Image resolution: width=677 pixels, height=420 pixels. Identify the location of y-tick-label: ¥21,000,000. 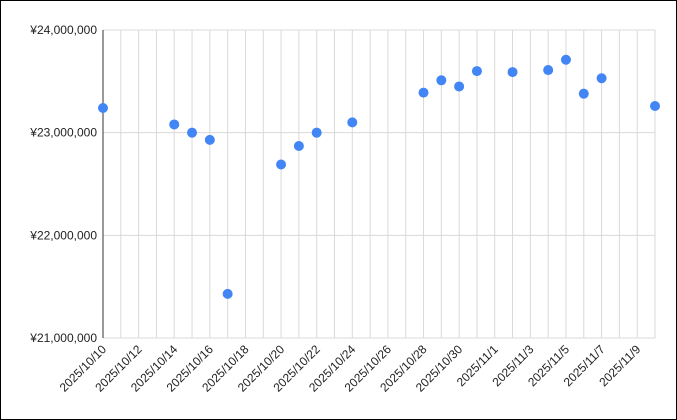
(63, 338).